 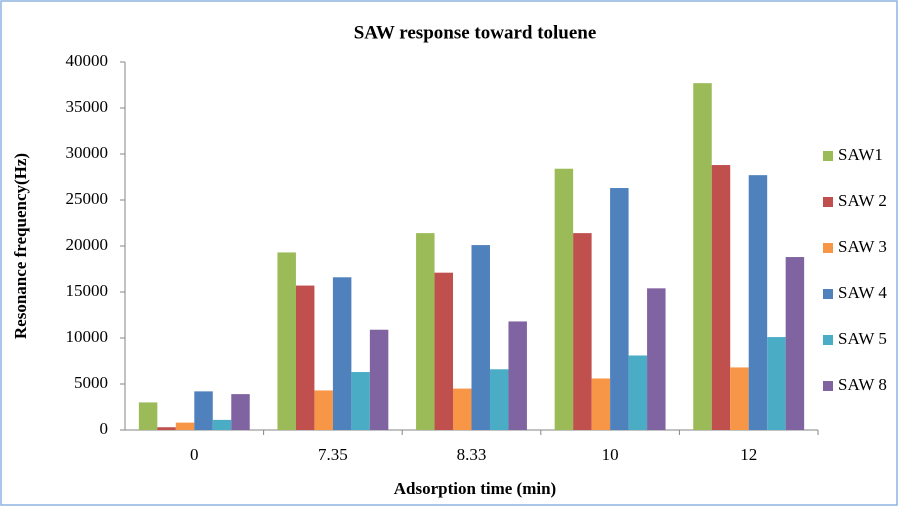 What do you see at coordinates (87, 290) in the screenshot?
I see `y-tick-label: 15000` at bounding box center [87, 290].